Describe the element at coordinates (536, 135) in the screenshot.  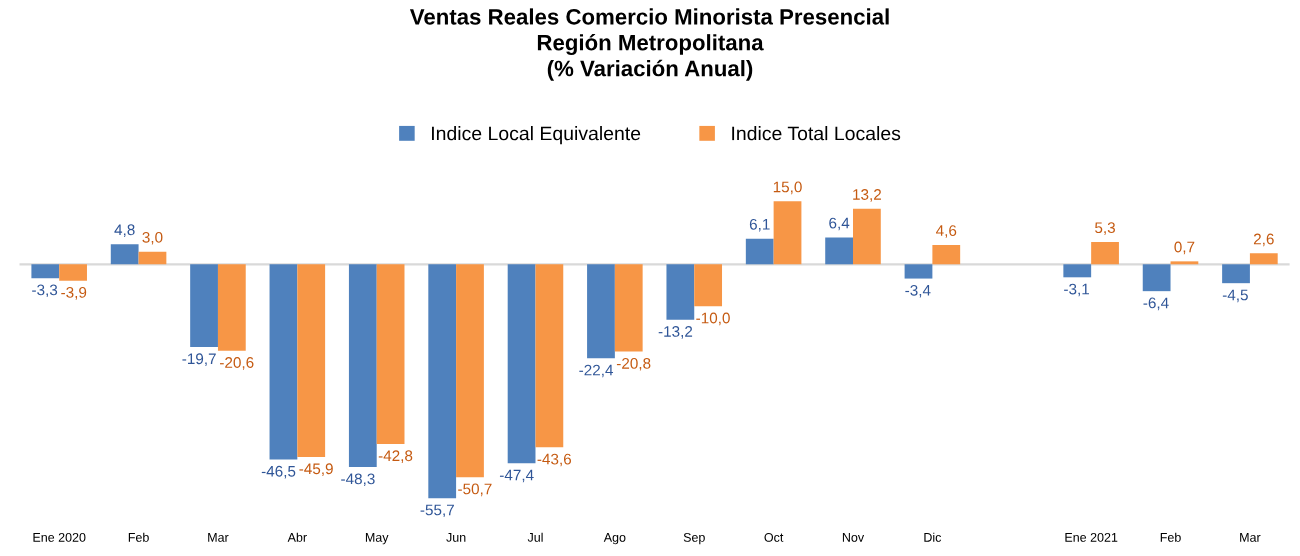
I see `legend-label: Indice Local Equivalente` at that location.